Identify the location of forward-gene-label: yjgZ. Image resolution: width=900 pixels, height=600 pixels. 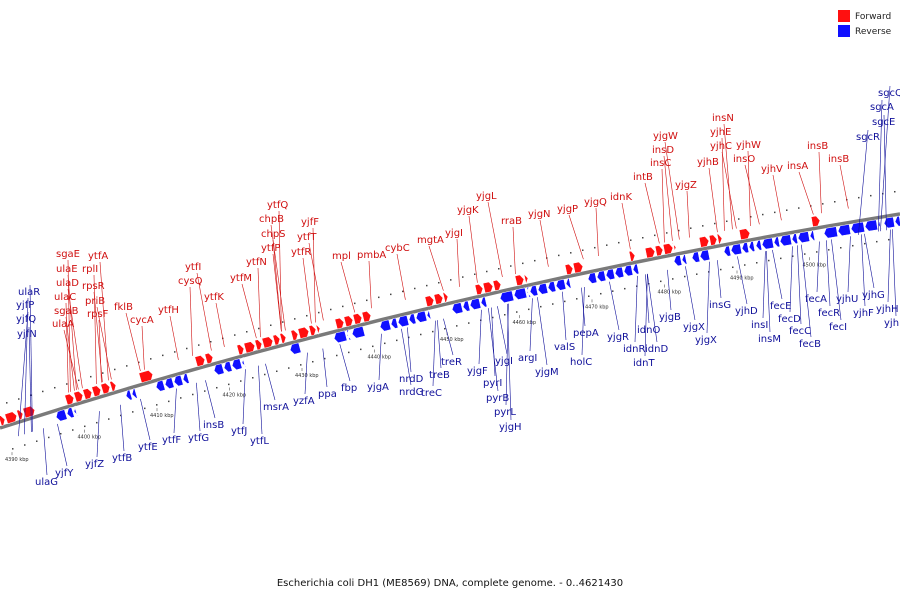
(686, 185).